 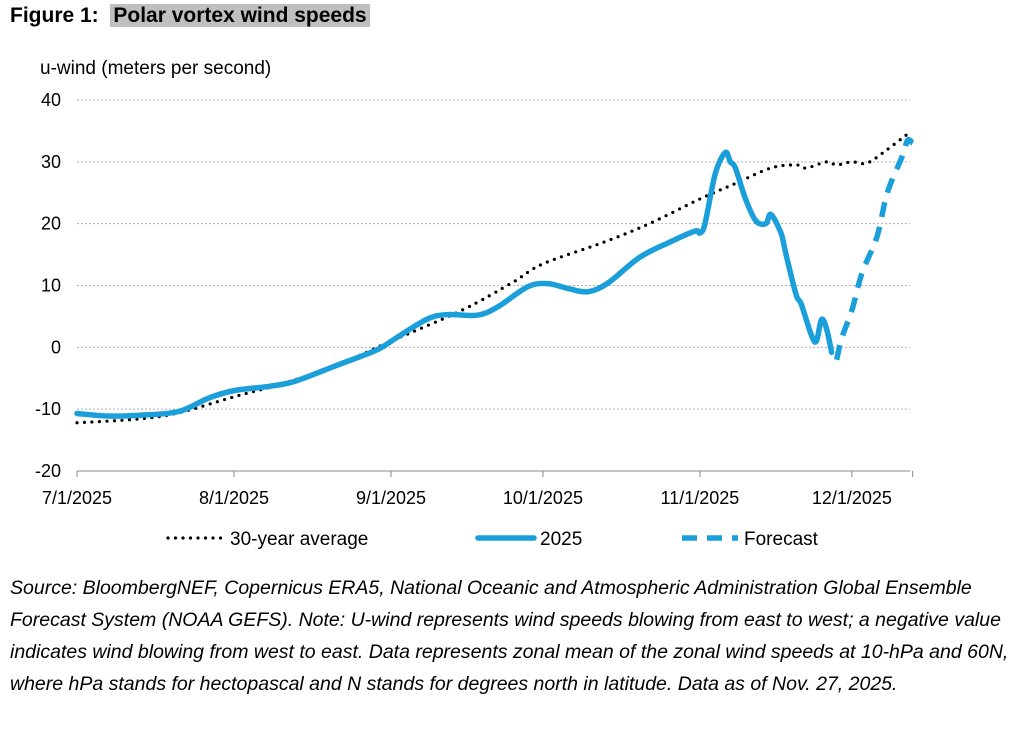 I want to click on y-tick-label: 10, so click(x=51, y=286).